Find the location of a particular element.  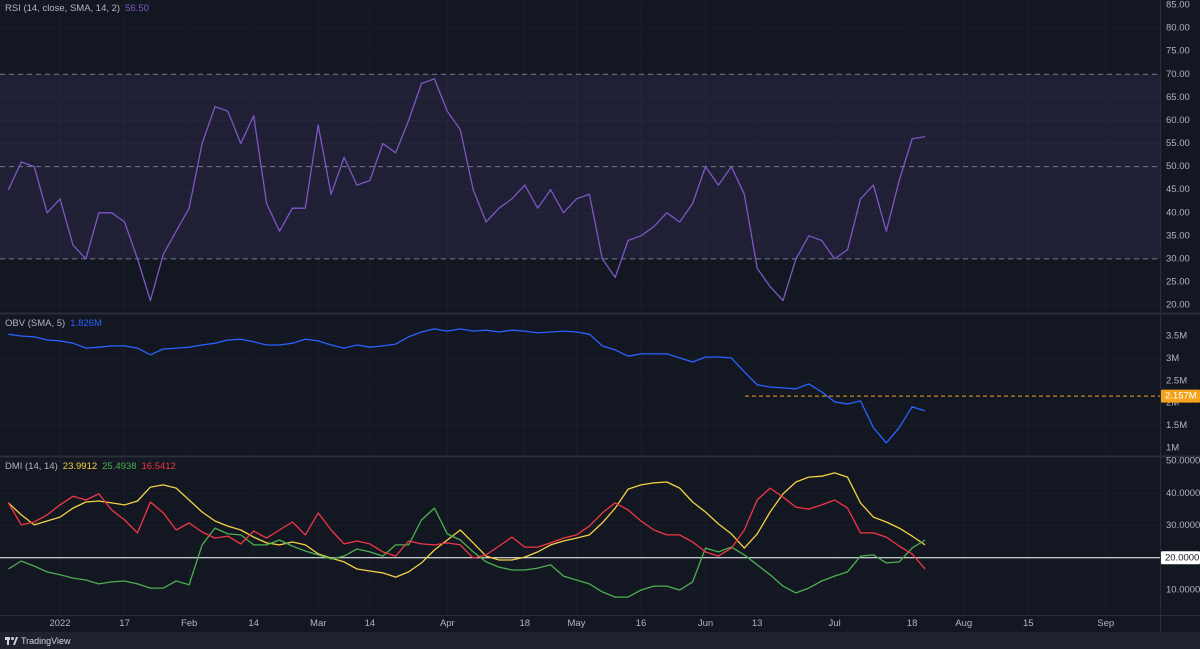

y-tick-label: 30.0000 is located at coordinates (1183, 525).